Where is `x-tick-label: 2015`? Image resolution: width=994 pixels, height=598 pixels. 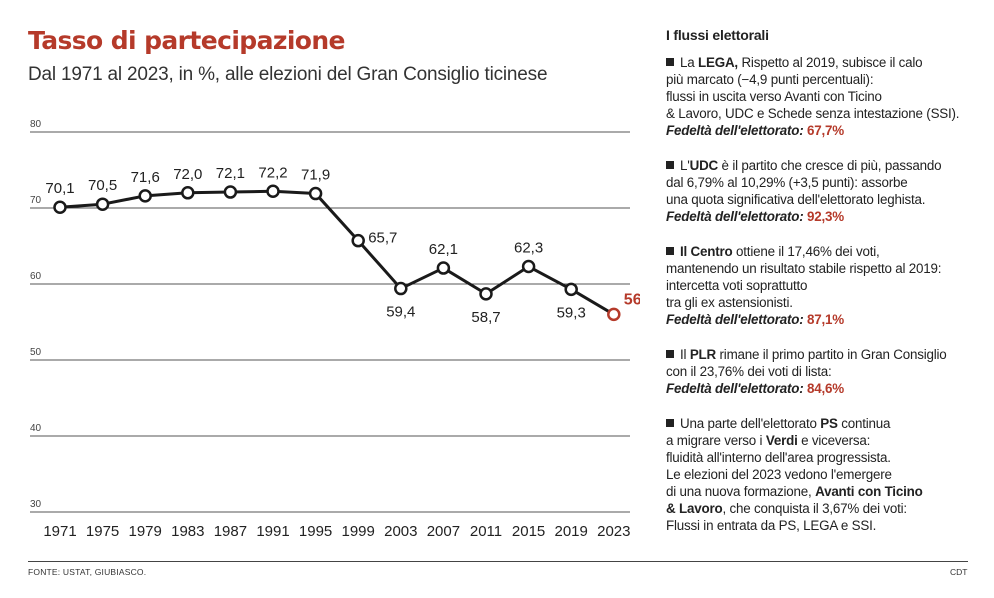
x-tick-label: 2015 is located at coordinates (528, 531).